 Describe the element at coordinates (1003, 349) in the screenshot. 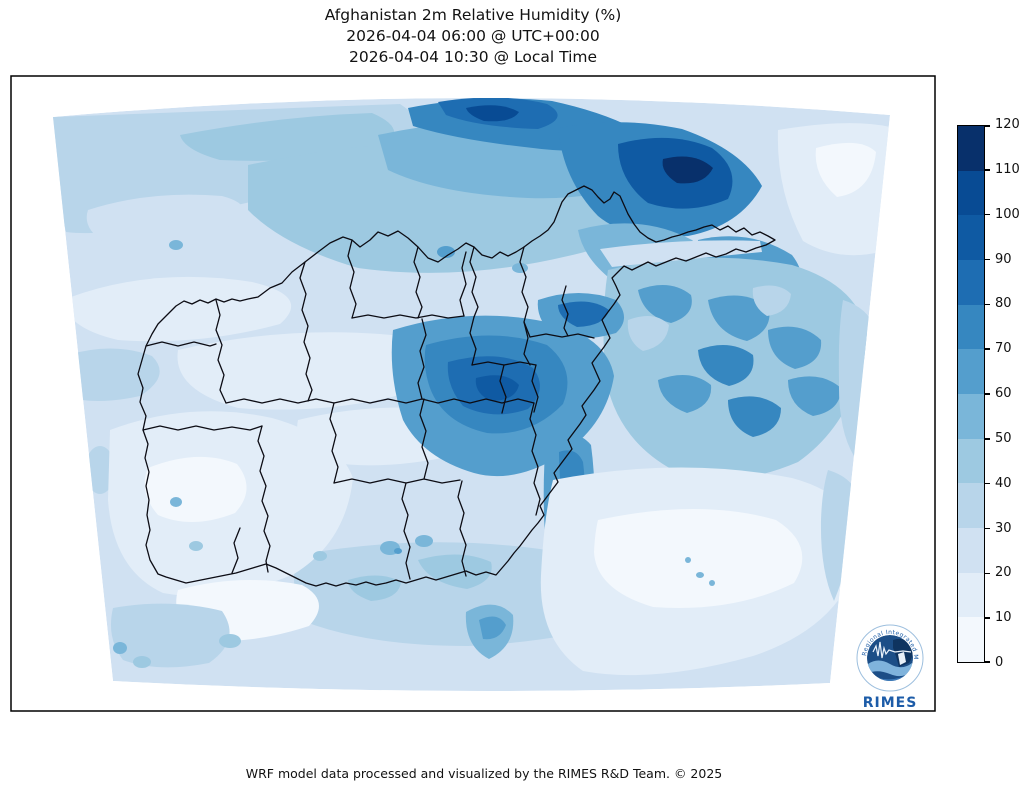

I see `colorbar-tick-label: 70` at that location.